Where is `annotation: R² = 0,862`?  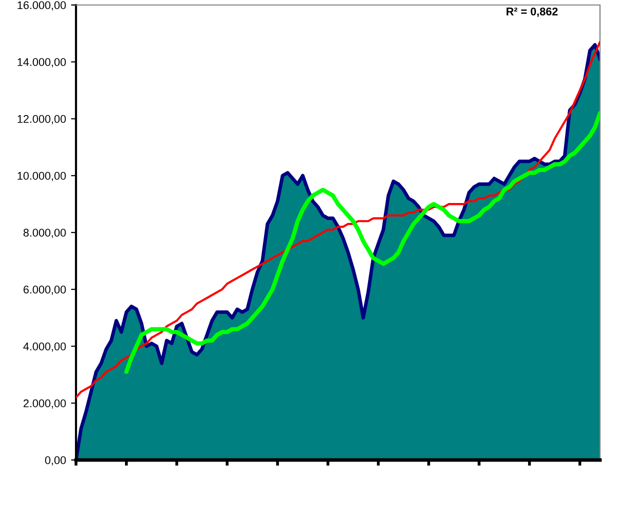
annotation: R² = 0,862 is located at coordinates (532, 13).